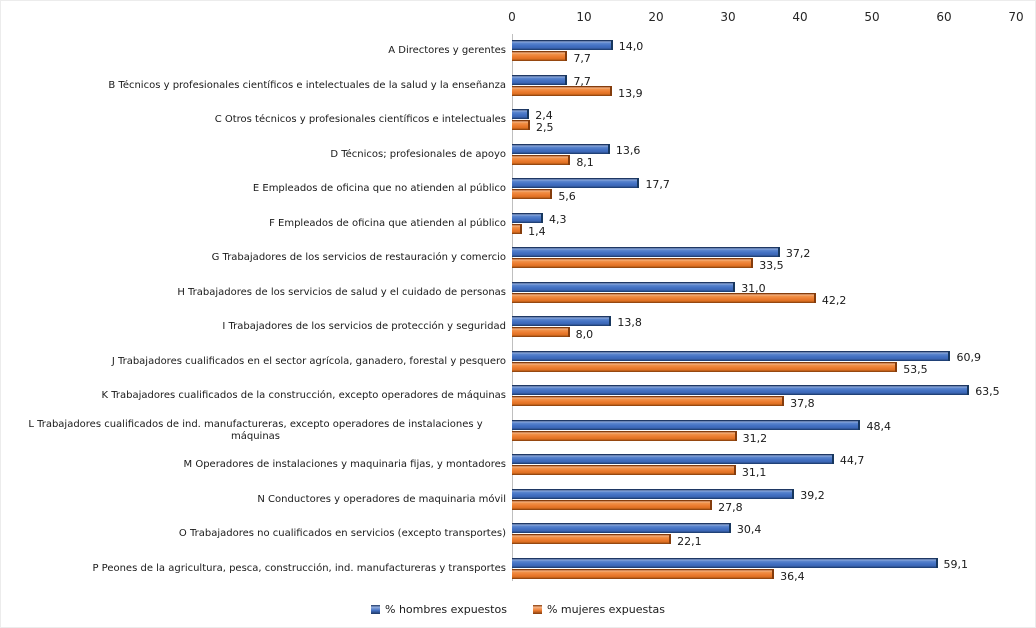 The height and width of the screenshot is (628, 1036). I want to click on data-label-hombres: 37,2, so click(798, 253).